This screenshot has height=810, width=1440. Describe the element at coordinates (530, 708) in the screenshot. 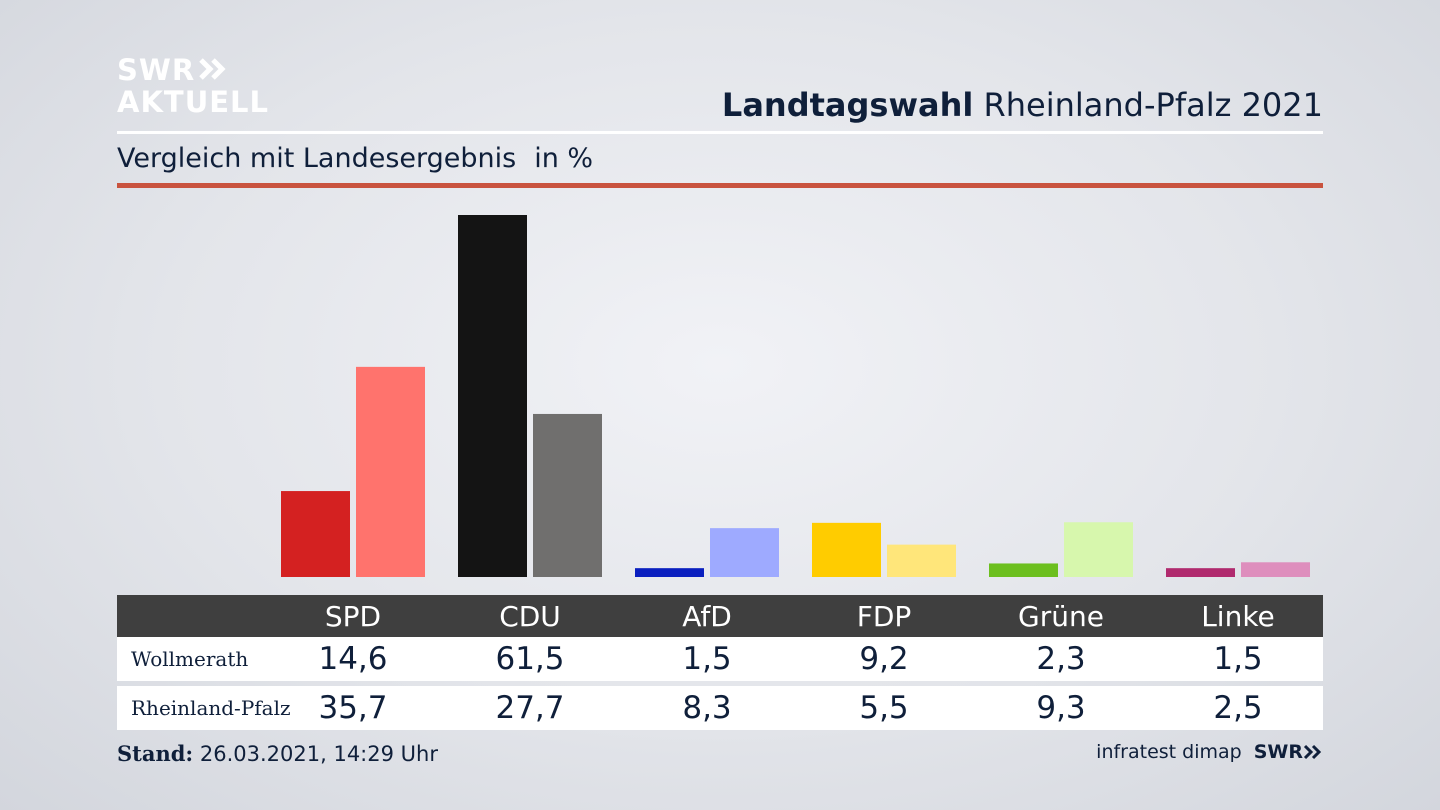

I see `value-cell: 27,7` at that location.